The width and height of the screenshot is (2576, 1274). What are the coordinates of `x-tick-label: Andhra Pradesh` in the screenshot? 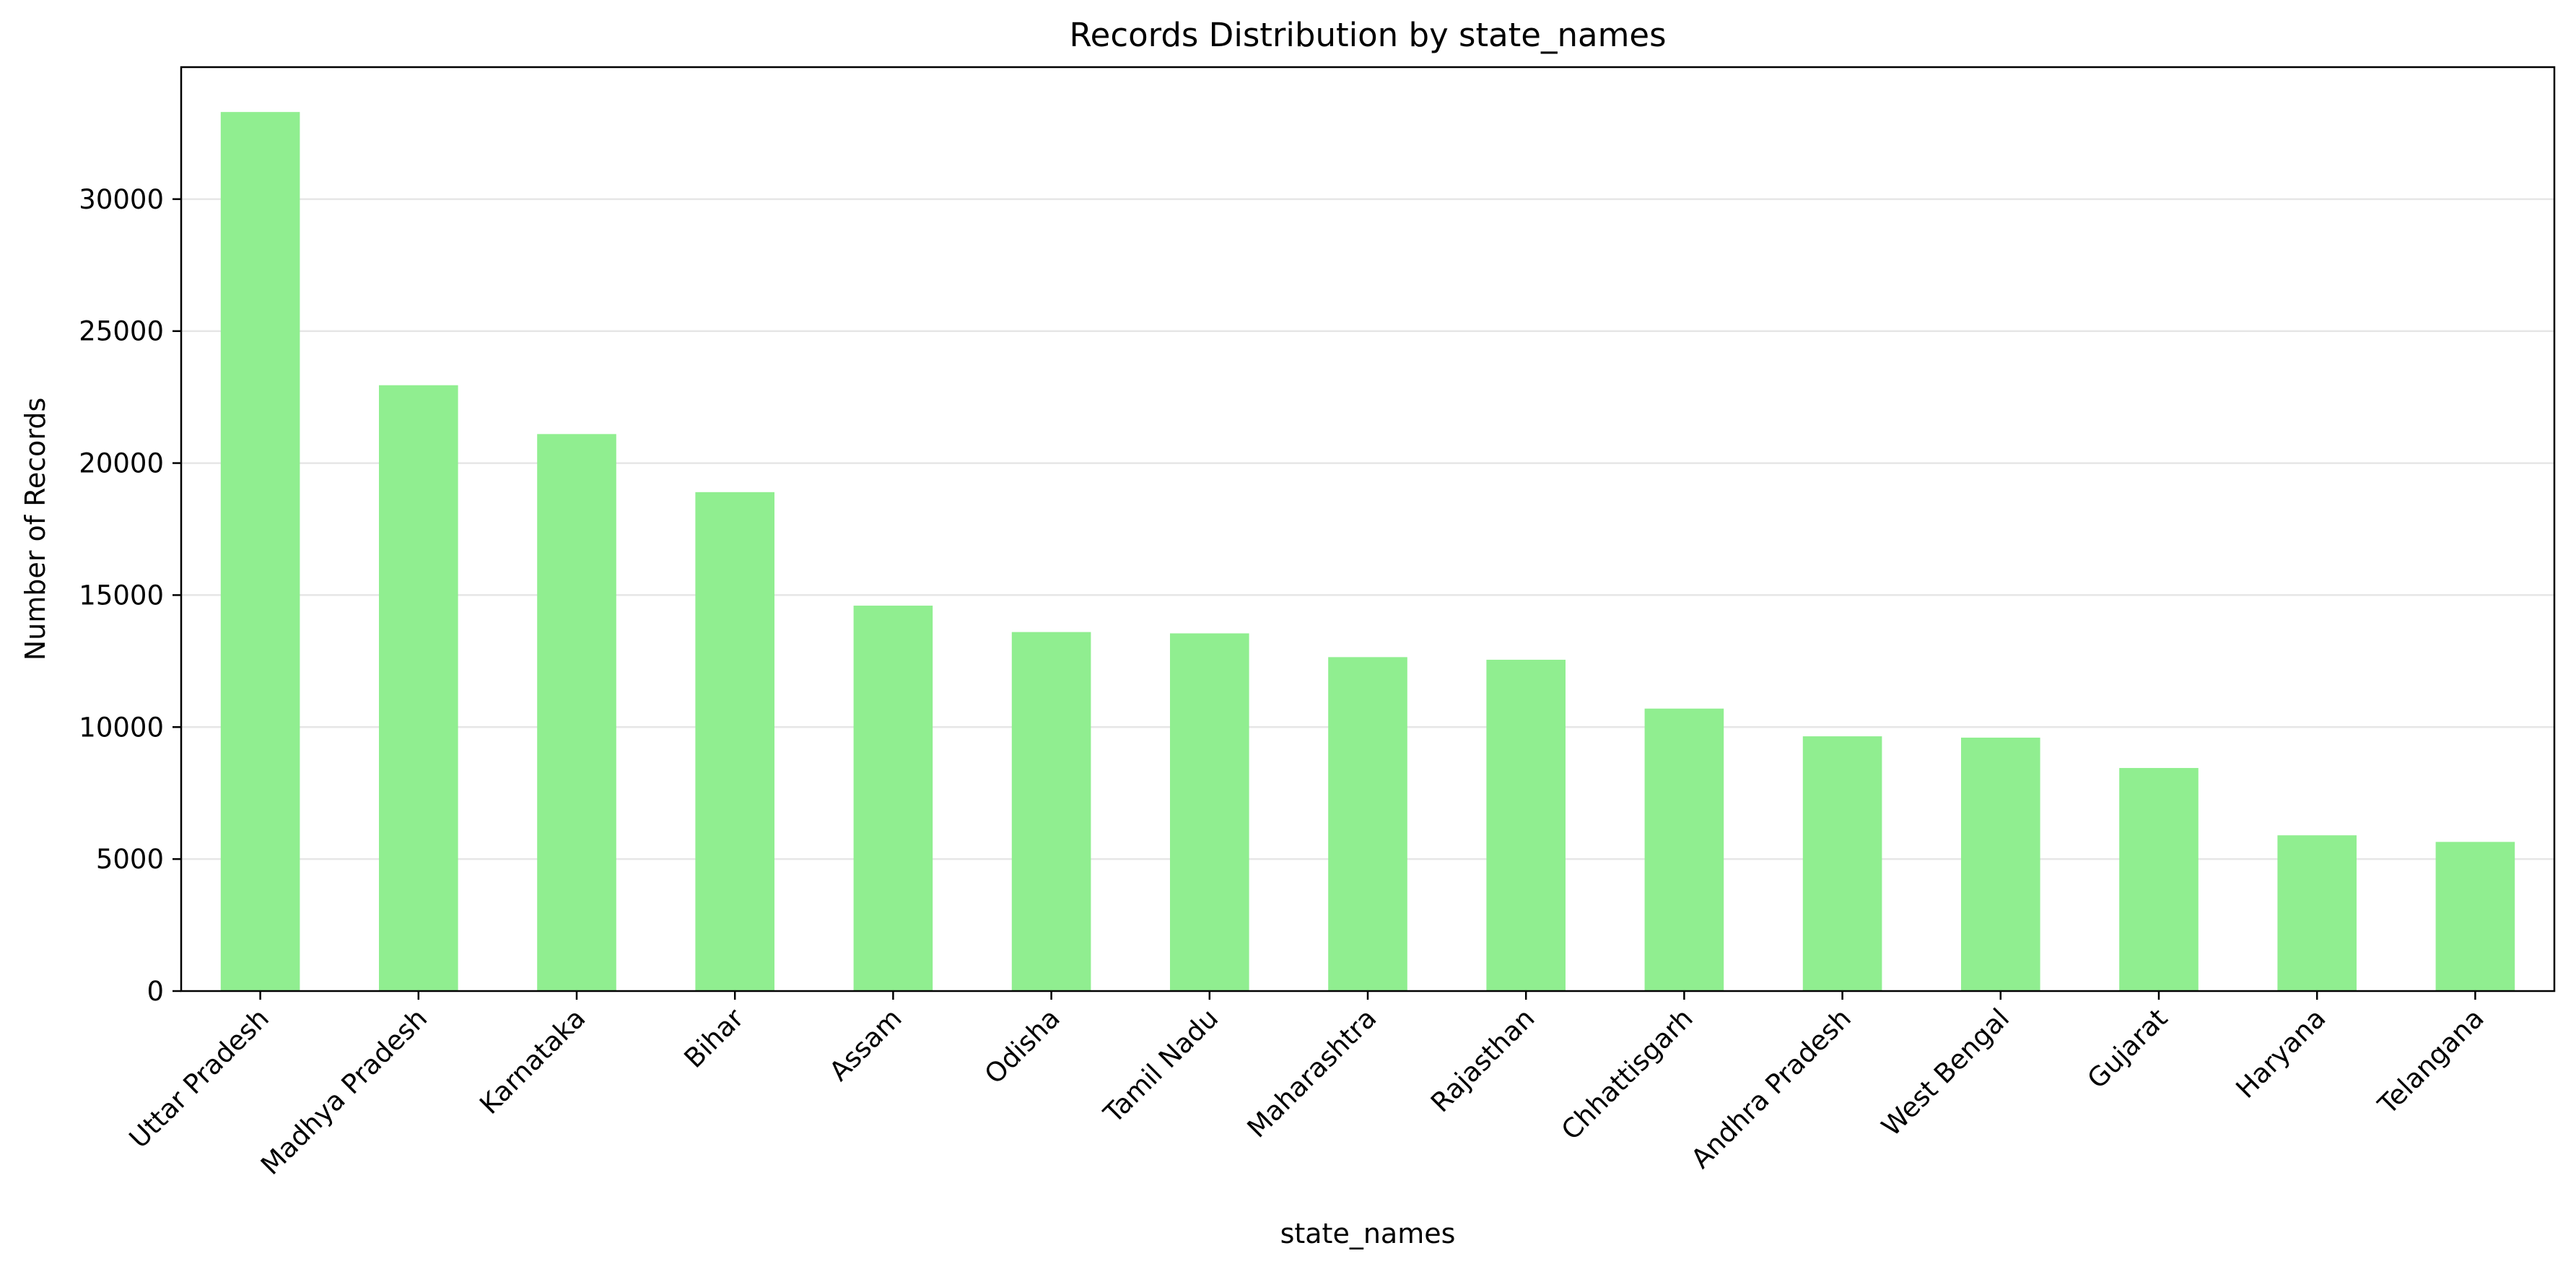 It's located at (1771, 1088).